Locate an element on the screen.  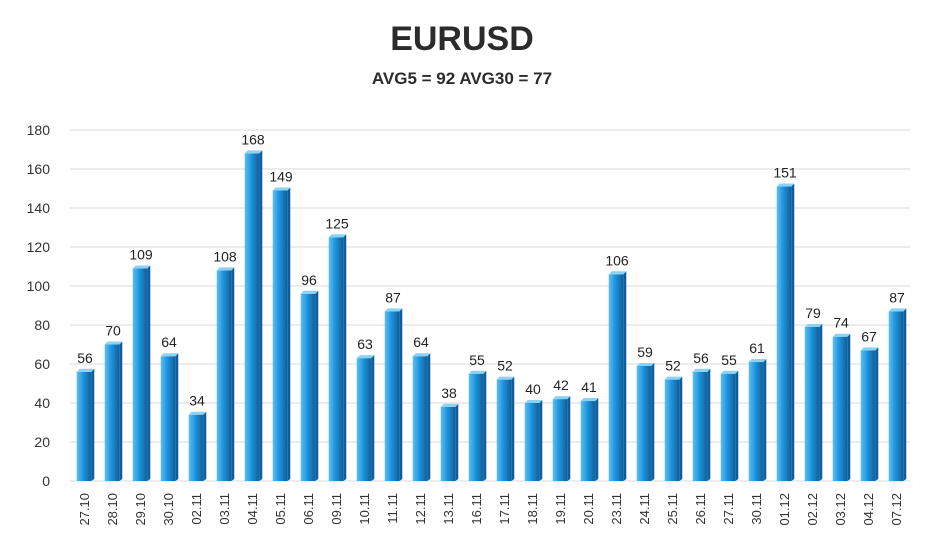
x-tick-label: 16.11 is located at coordinates (476, 509).